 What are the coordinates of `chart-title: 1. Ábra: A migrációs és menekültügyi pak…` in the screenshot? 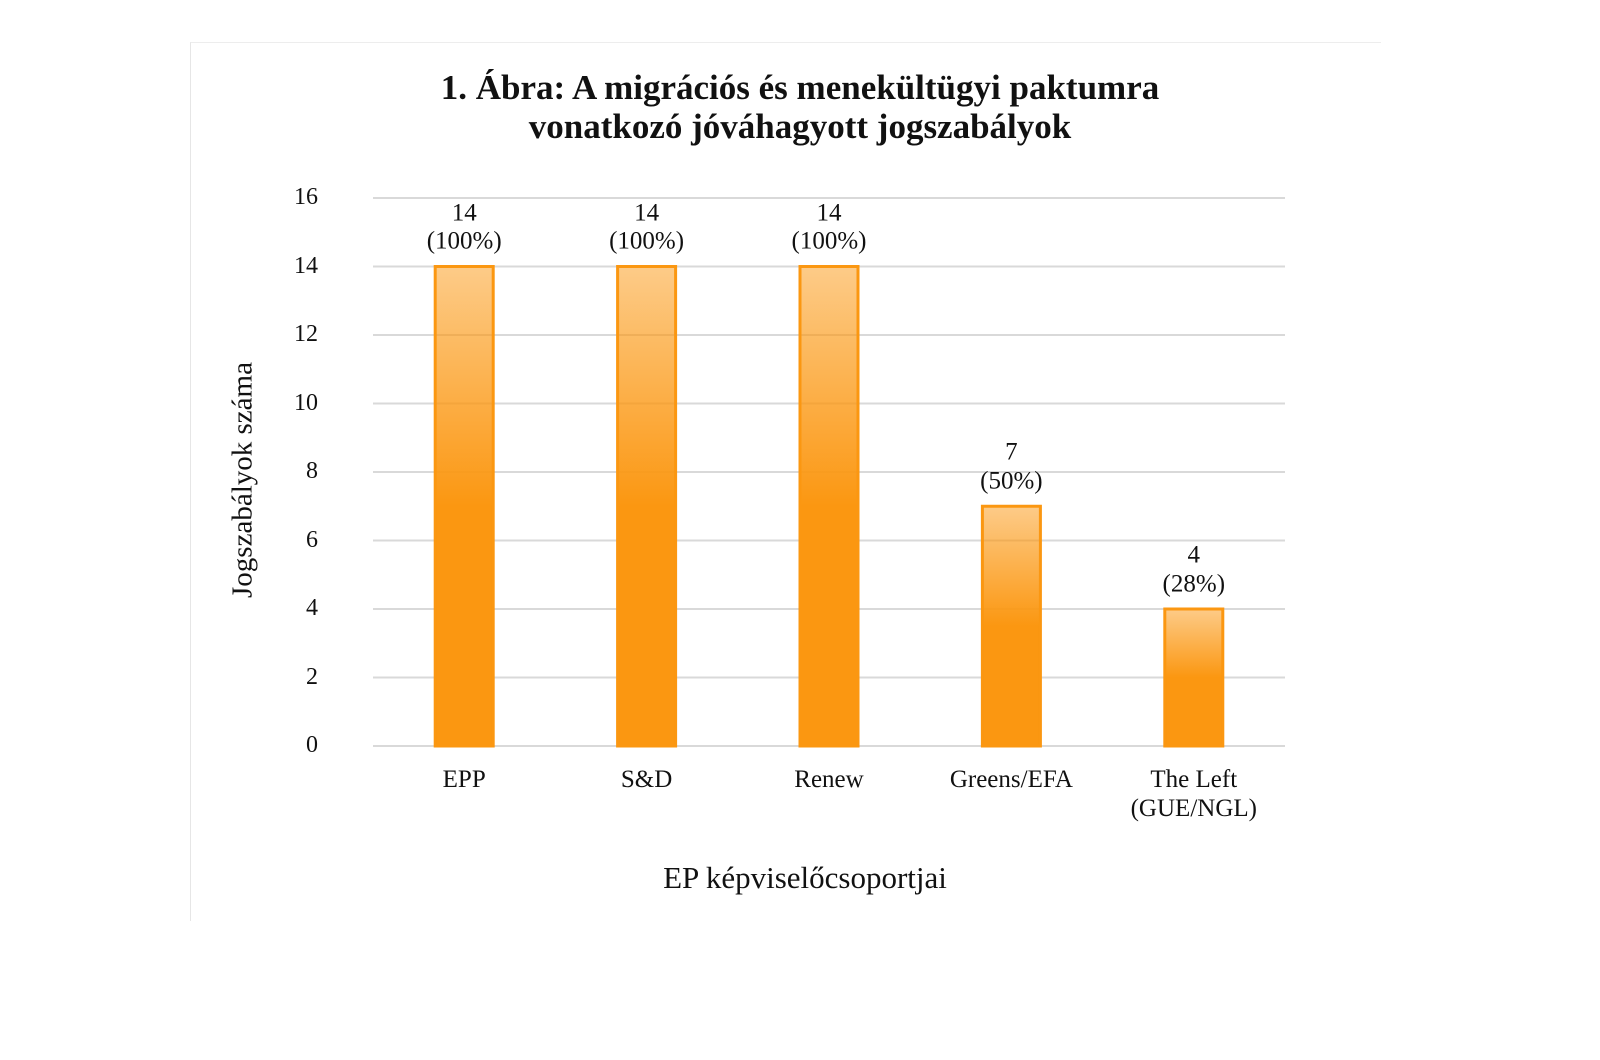 It's located at (800, 107).